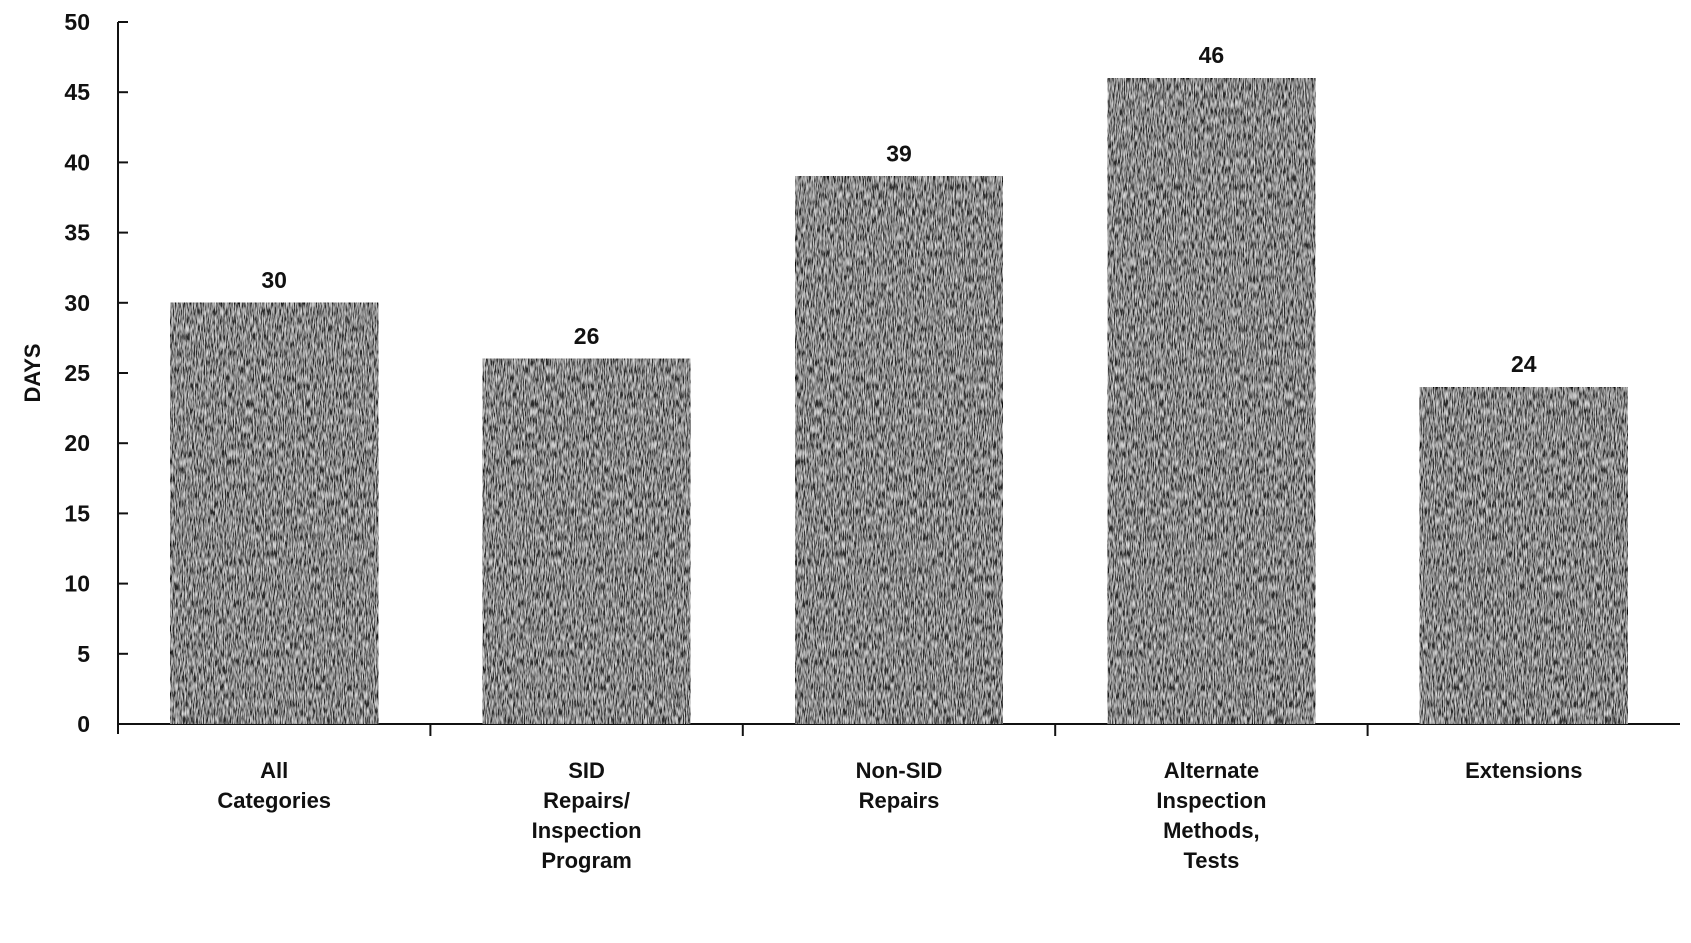 The height and width of the screenshot is (943, 1691). I want to click on category-label: Alternate Inspection Methods, Tests, so click(1211, 815).